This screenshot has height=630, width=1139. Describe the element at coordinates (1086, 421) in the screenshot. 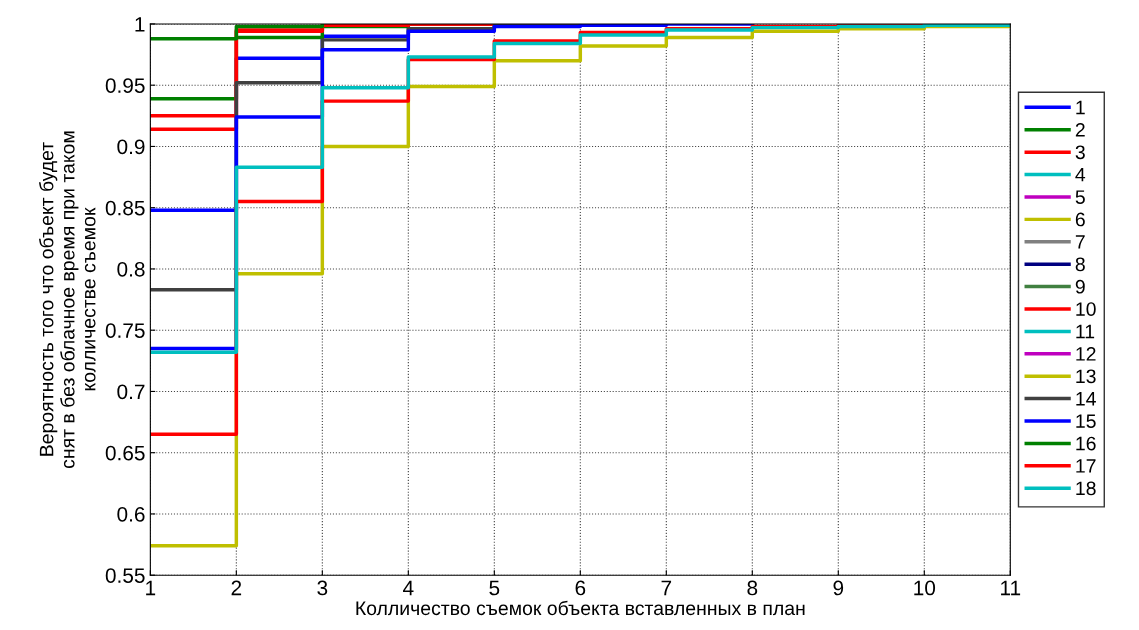

I see `legend-label: 15` at that location.